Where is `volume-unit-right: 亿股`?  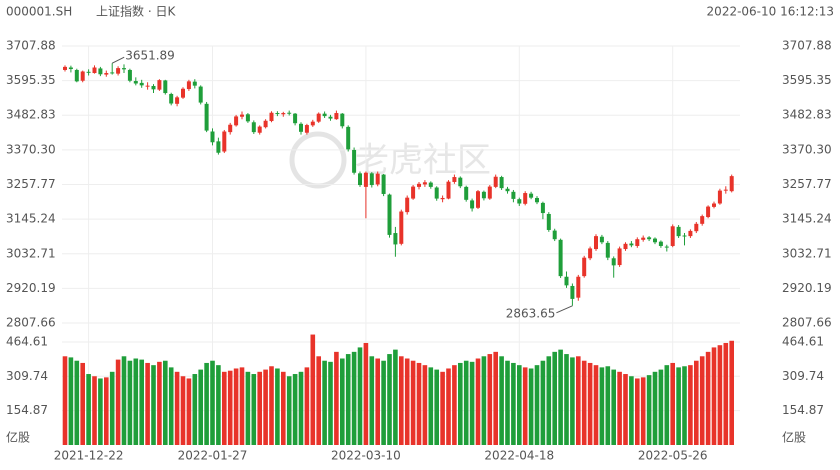
volume-unit-right: 亿股 is located at coordinates (794, 437).